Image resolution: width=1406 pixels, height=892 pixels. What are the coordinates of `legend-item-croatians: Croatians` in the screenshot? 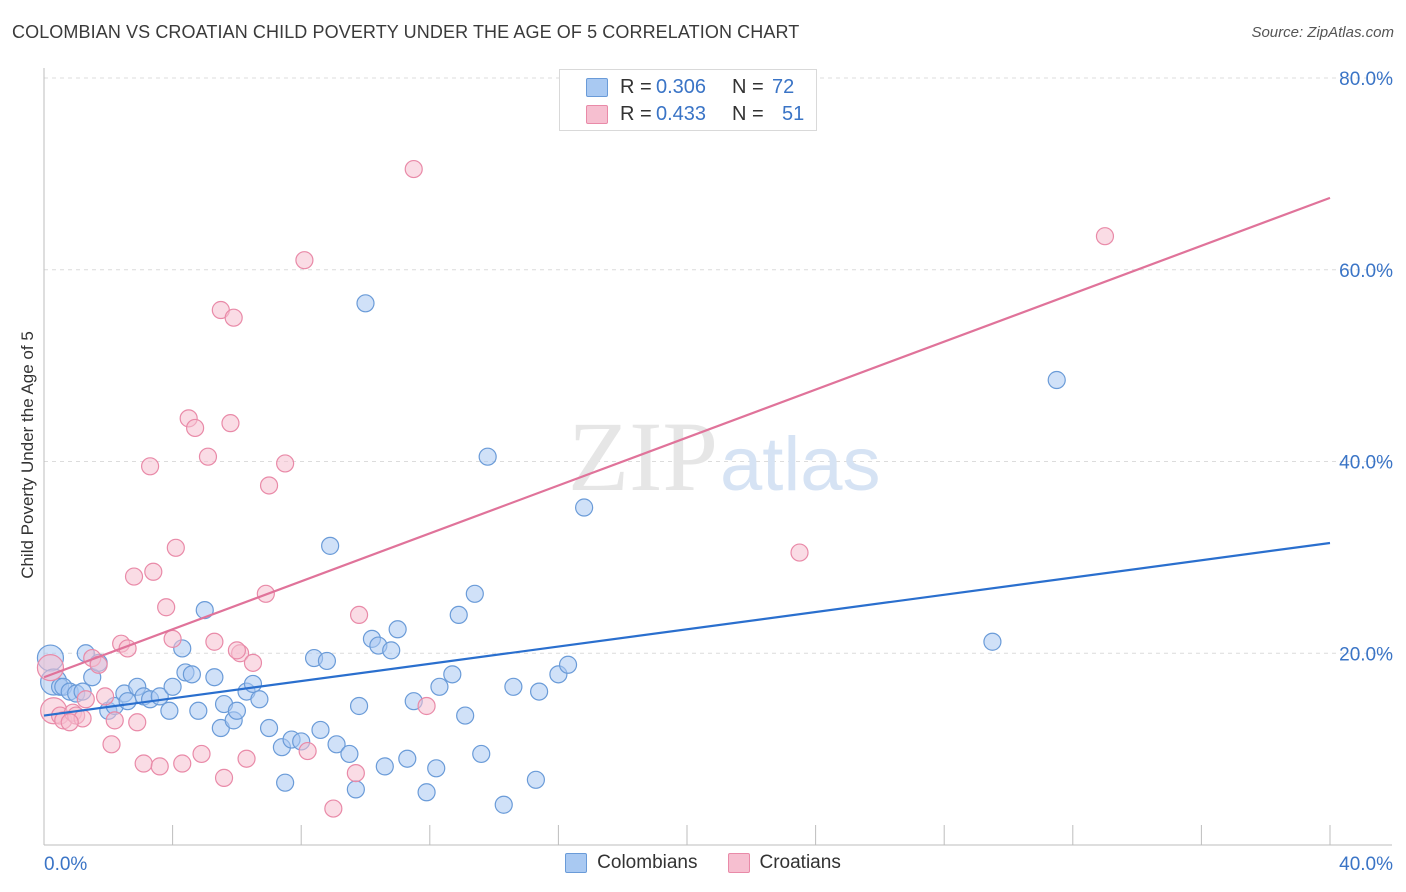 It's located at (784, 863).